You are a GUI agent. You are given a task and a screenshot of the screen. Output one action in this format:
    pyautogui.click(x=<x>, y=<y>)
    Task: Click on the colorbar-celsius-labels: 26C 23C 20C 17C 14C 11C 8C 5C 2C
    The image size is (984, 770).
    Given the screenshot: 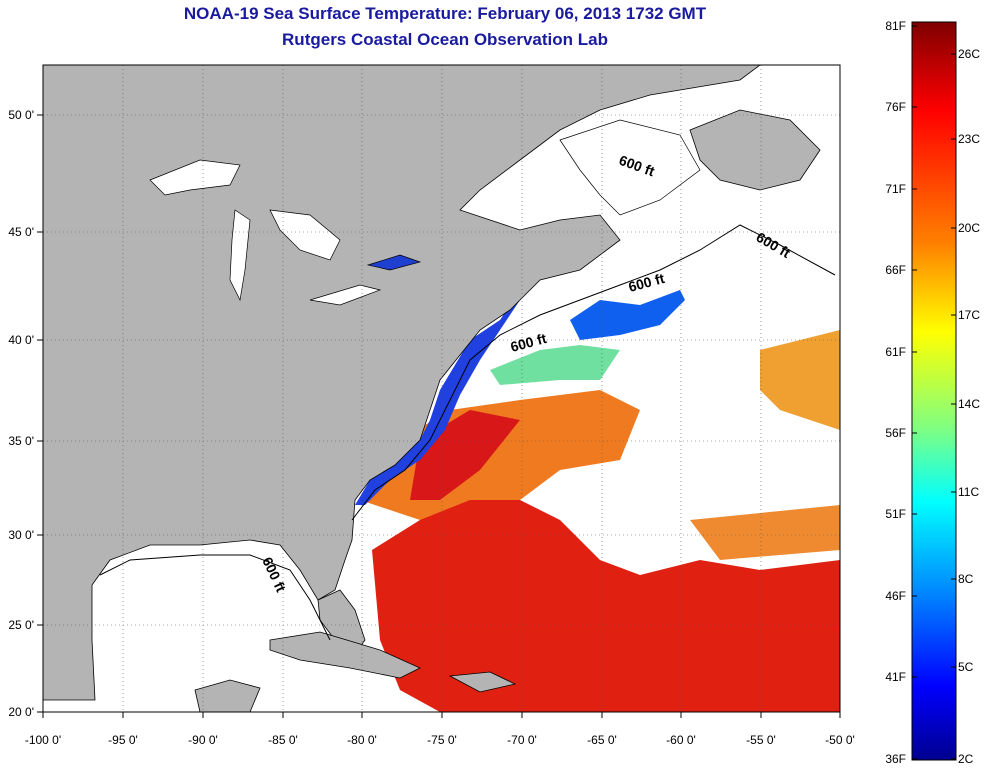 What is the action you would take?
    pyautogui.click(x=965, y=406)
    